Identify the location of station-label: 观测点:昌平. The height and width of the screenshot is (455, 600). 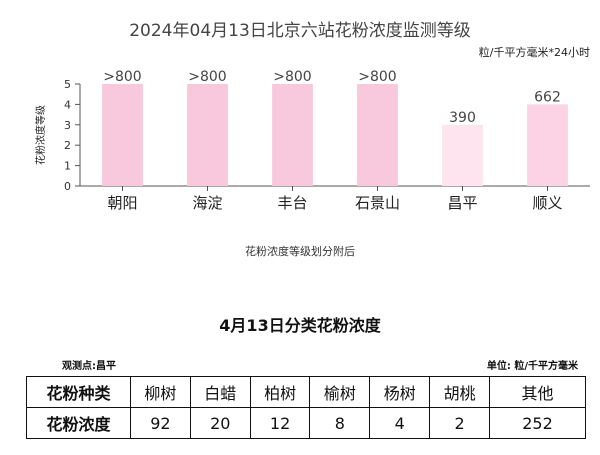
(89, 366).